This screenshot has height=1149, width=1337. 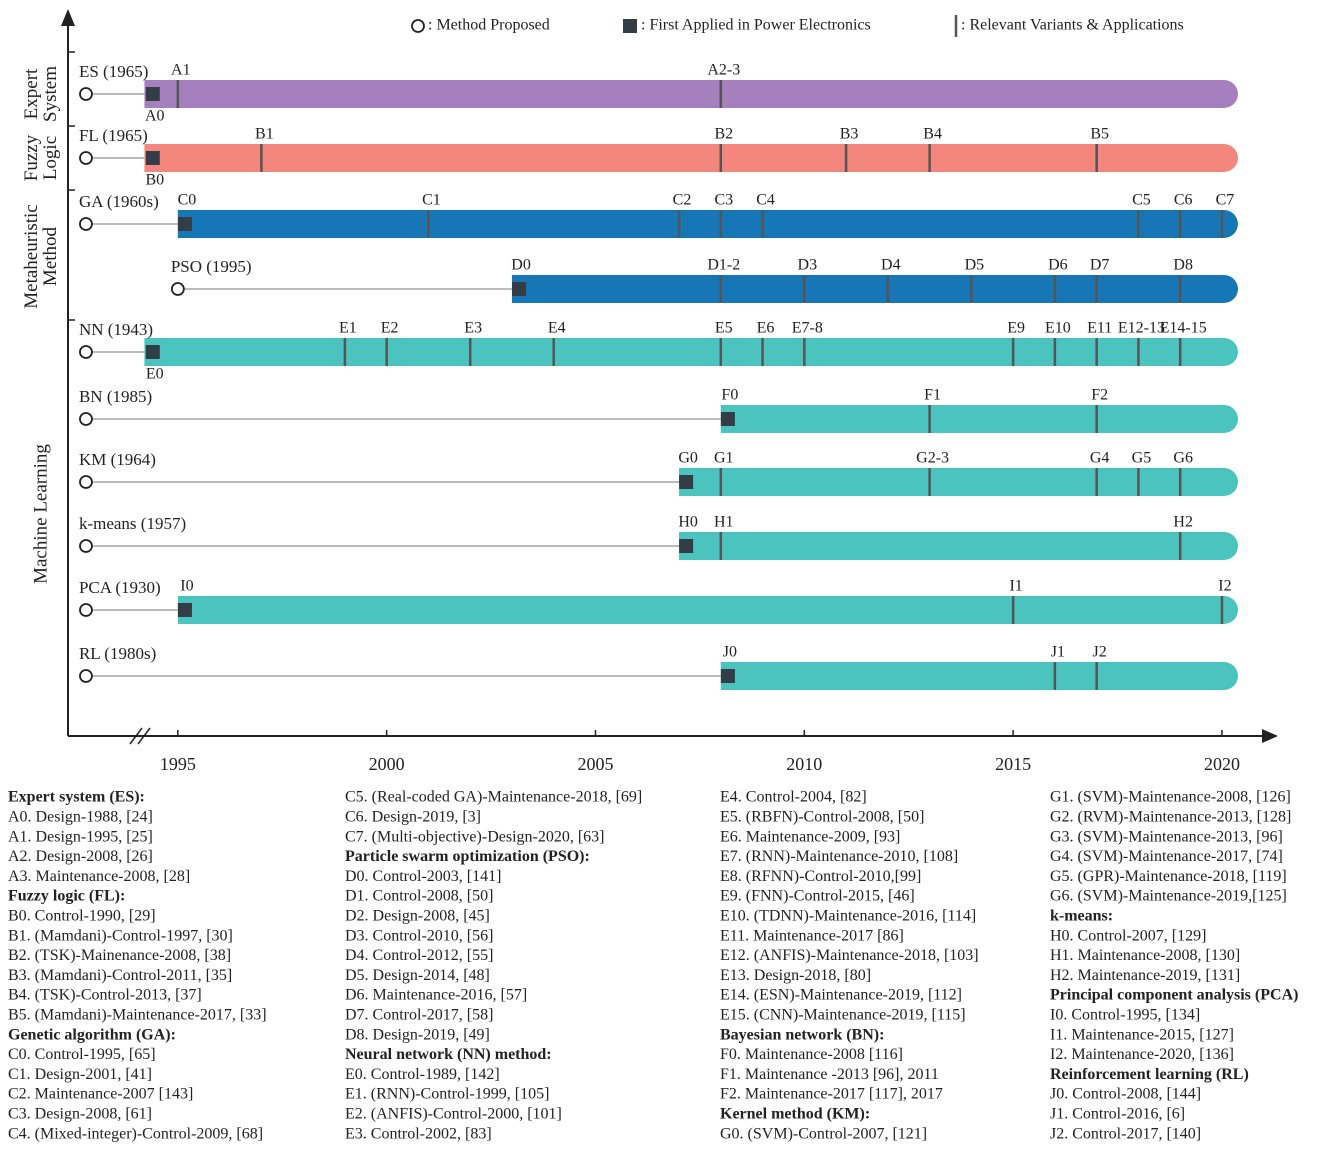 I want to click on legend-label: : Method Proposed, so click(x=489, y=25).